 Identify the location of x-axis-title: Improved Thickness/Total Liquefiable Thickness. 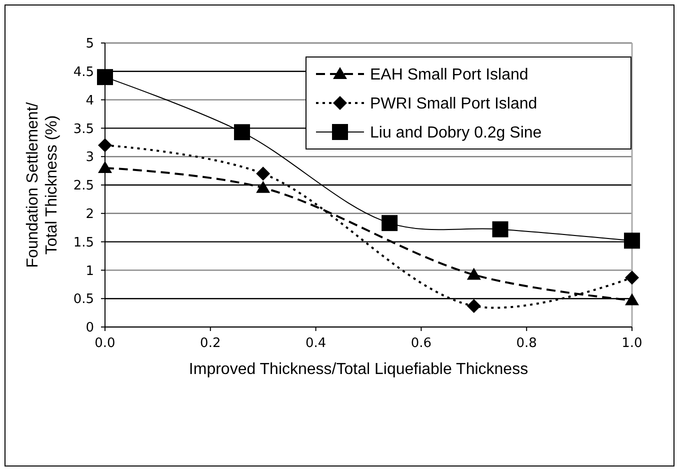
(358, 369).